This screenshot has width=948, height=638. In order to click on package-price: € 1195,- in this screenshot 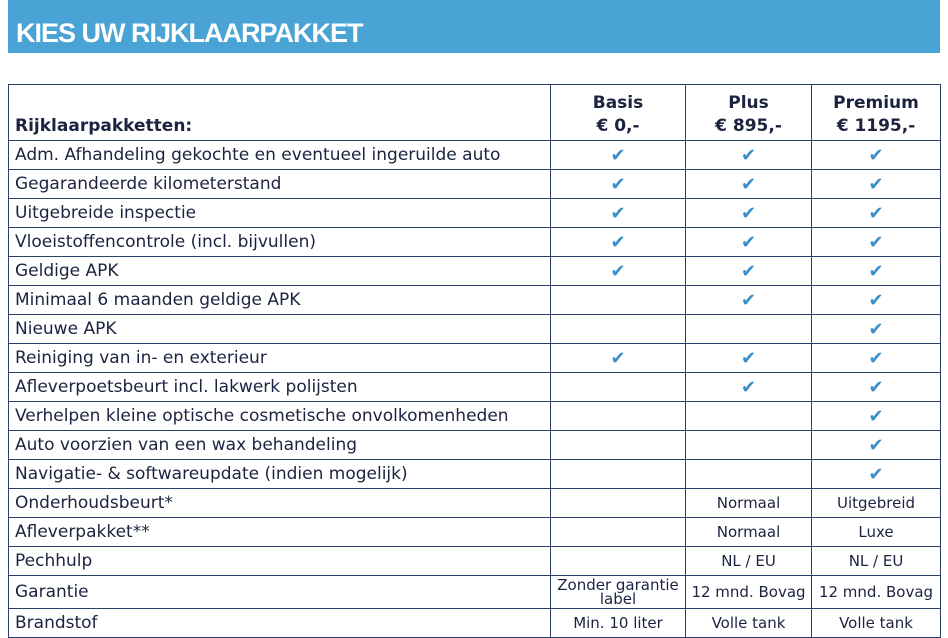, I will do `click(876, 126)`.